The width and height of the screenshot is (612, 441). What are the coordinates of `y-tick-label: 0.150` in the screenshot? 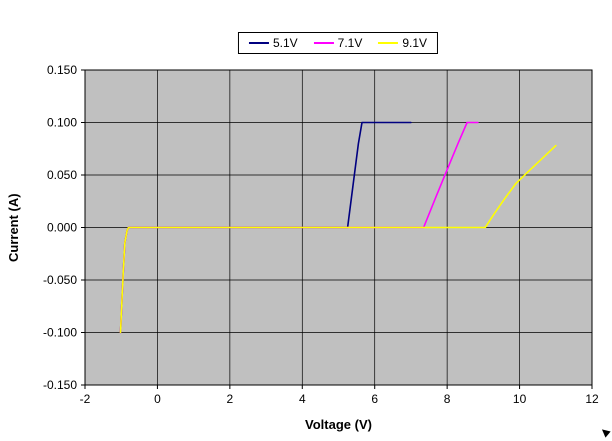 It's located at (62, 70).